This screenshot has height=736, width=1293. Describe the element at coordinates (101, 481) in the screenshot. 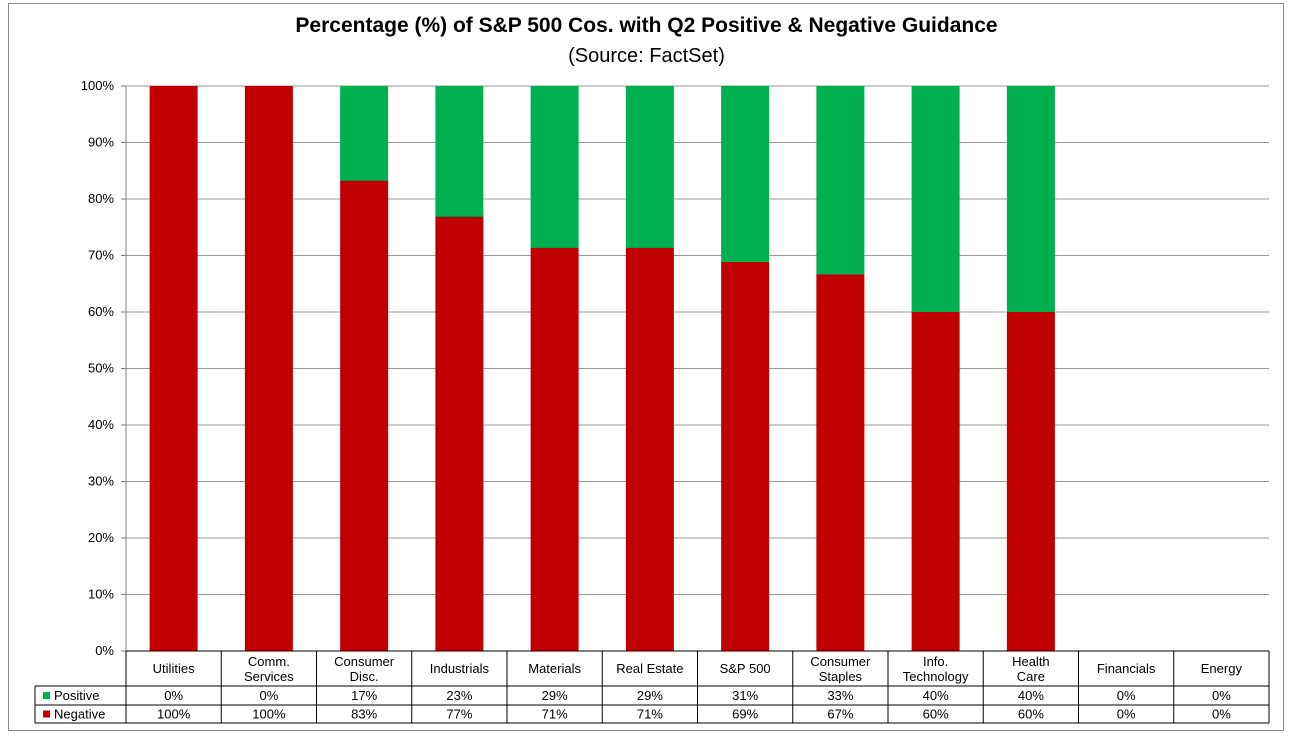

I see `y-tick-label: 30%` at that location.